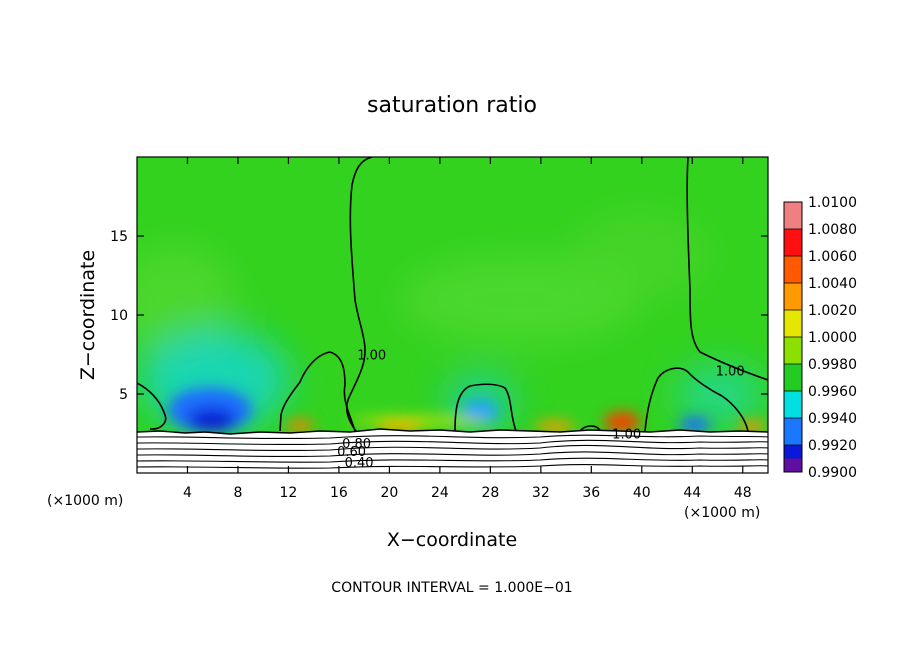 The width and height of the screenshot is (904, 654). Describe the element at coordinates (590, 428) in the screenshot. I see `contour-surface-small` at that location.